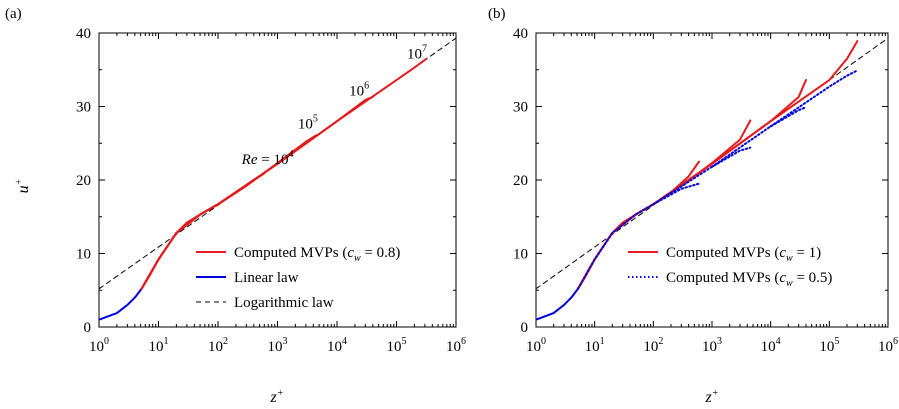 This screenshot has height=409, width=899. What do you see at coordinates (536, 345) in the screenshot?
I see `panel-b-x-tick-label: 10⁰` at bounding box center [536, 345].